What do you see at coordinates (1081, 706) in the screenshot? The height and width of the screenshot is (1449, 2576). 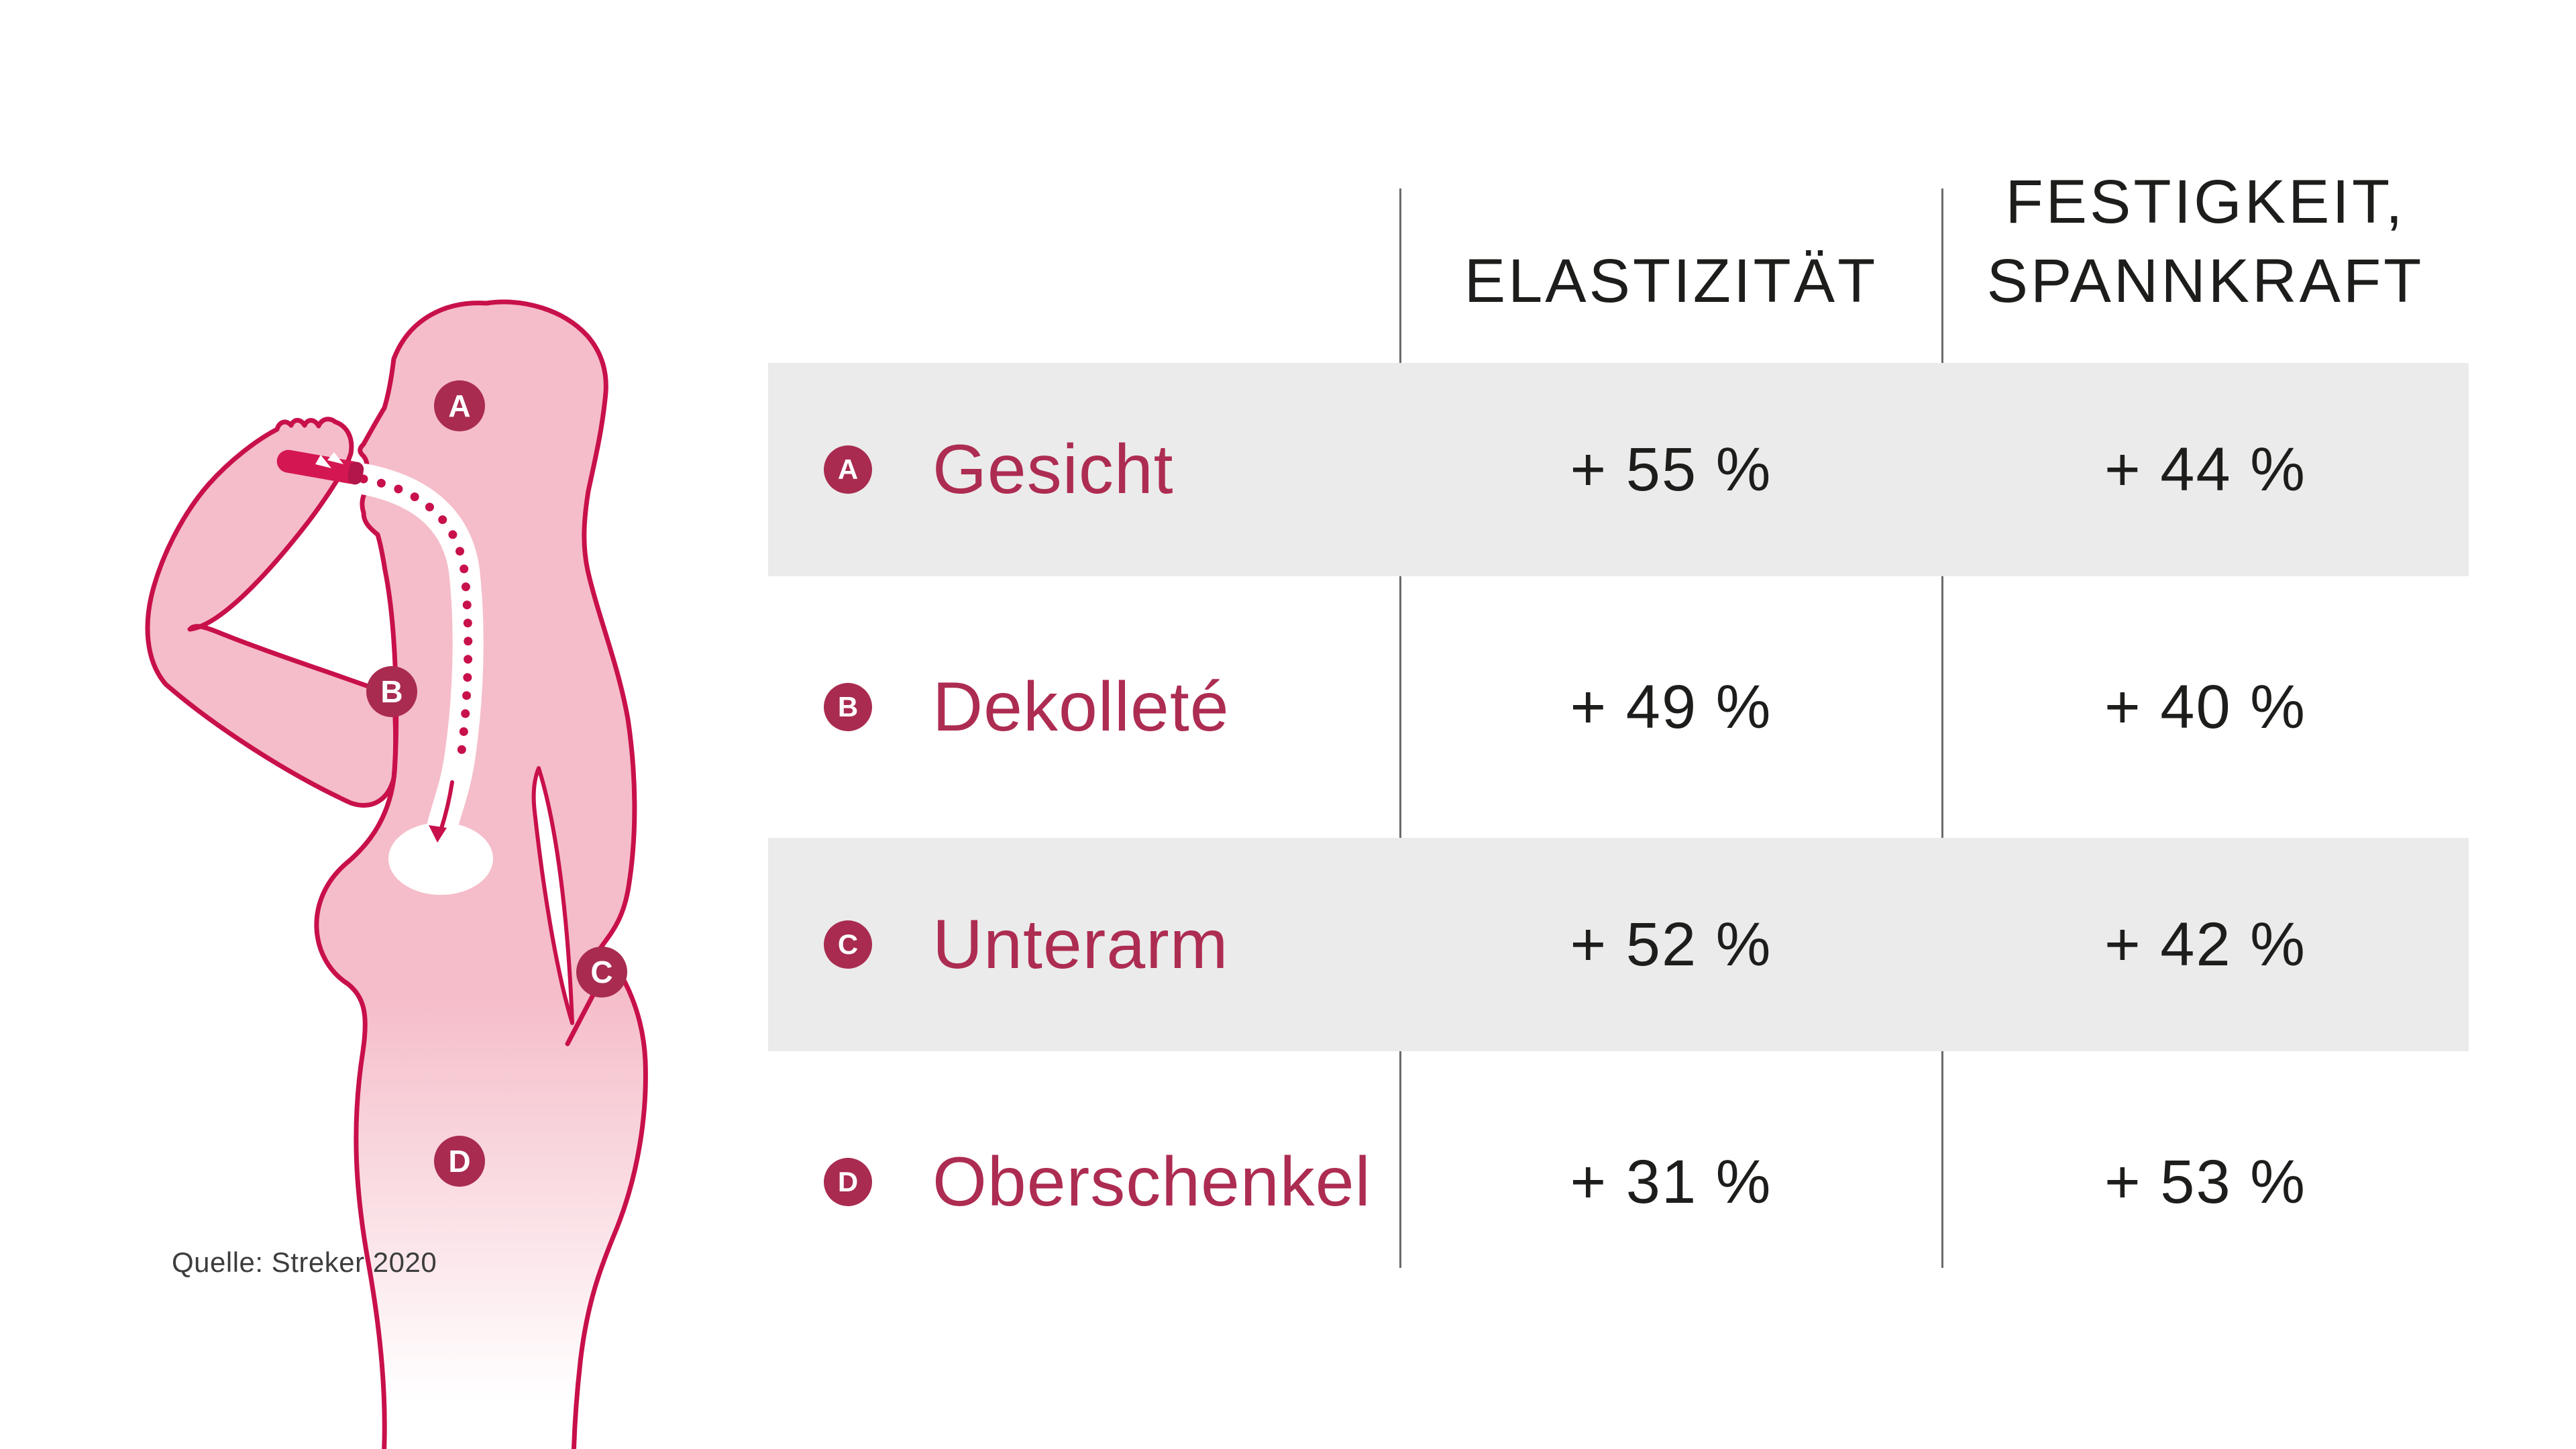 I see `row-label: Dekolleté` at bounding box center [1081, 706].